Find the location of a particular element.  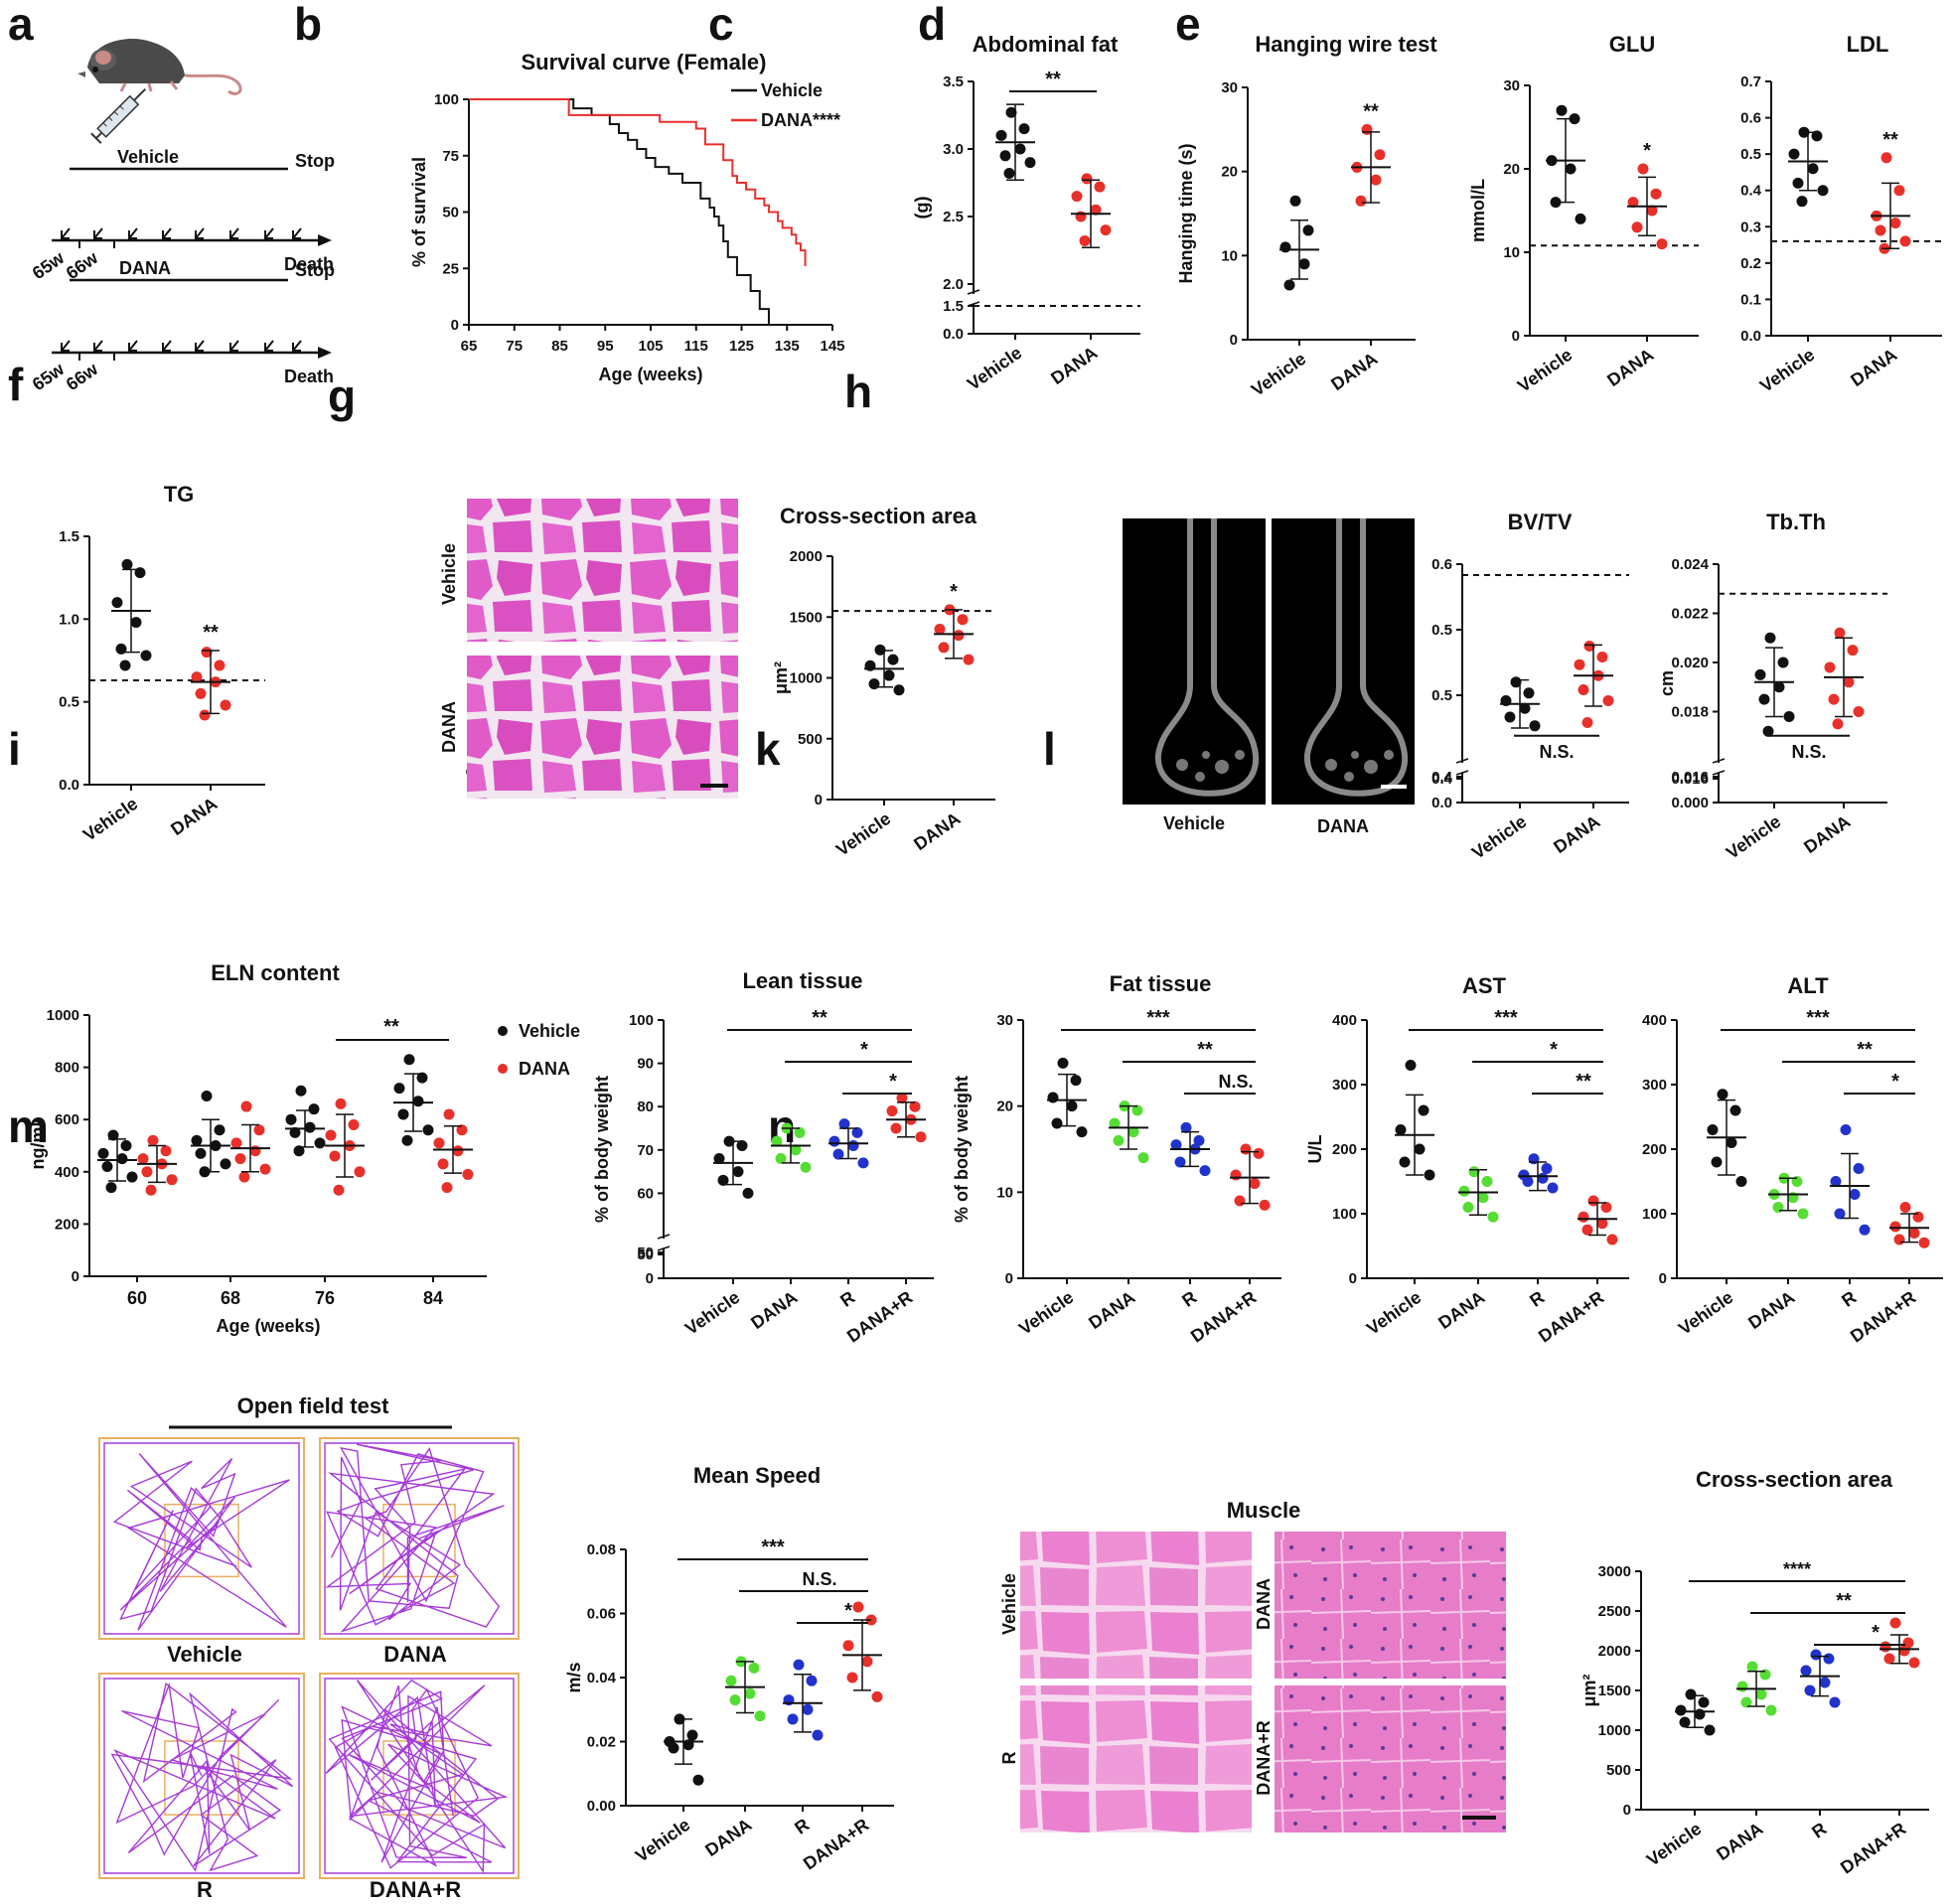

y-tick-label: 400 is located at coordinates (1344, 1021).